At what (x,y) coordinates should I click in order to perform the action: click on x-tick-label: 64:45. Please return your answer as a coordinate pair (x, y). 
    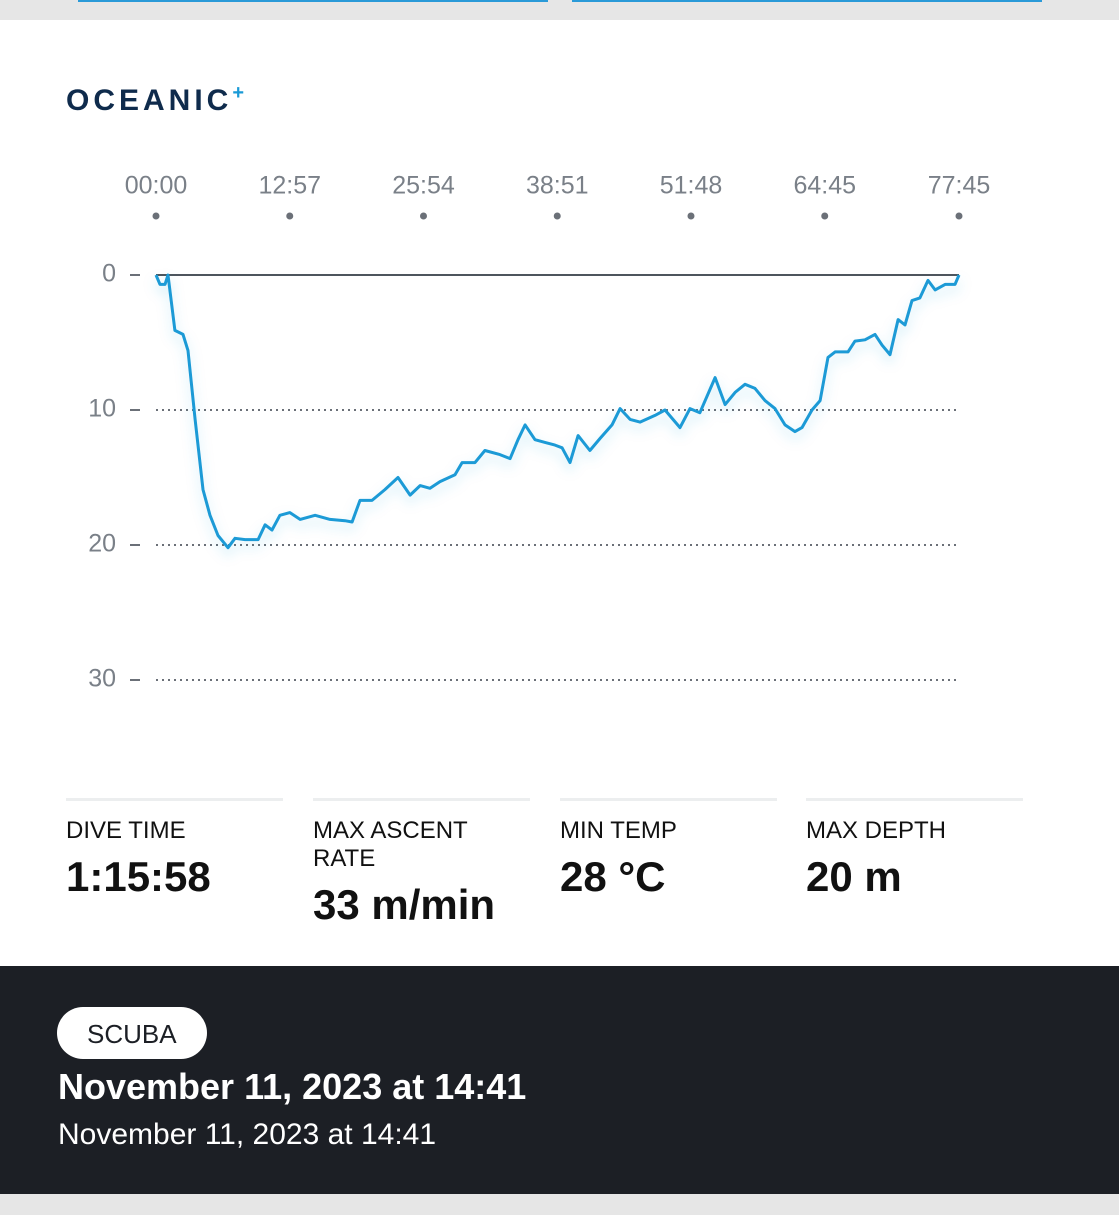
    Looking at the image, I should click on (824, 186).